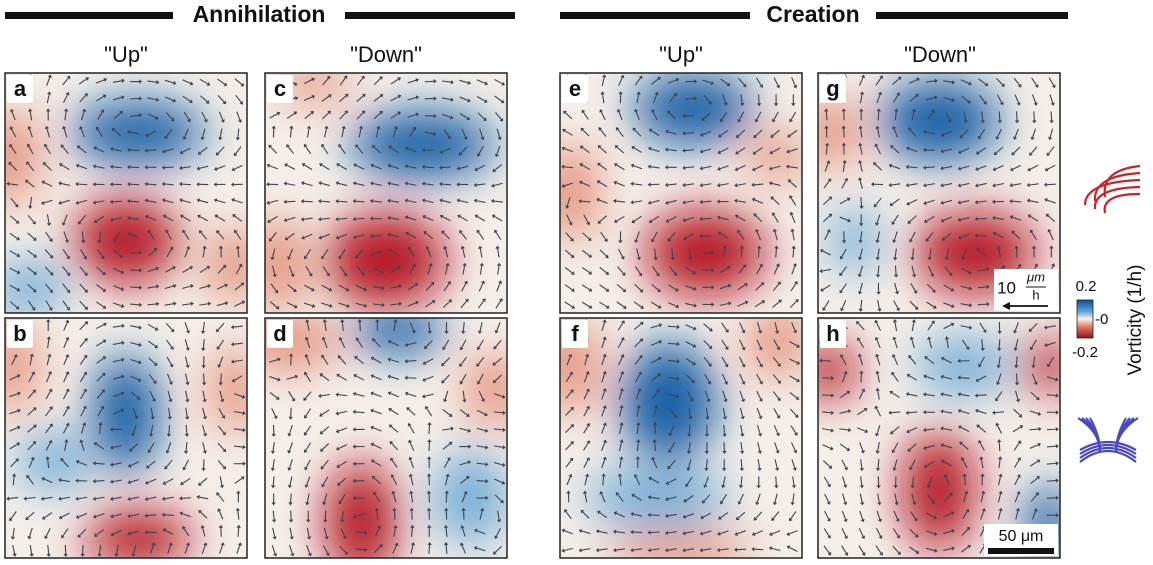 The image size is (1153, 565). I want to click on vorticity-blob, so click(837, 371).